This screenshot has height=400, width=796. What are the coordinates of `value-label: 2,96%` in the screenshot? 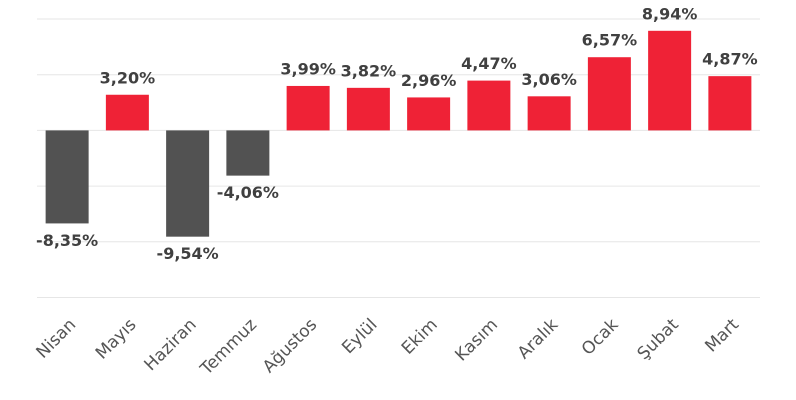 It's located at (429, 80).